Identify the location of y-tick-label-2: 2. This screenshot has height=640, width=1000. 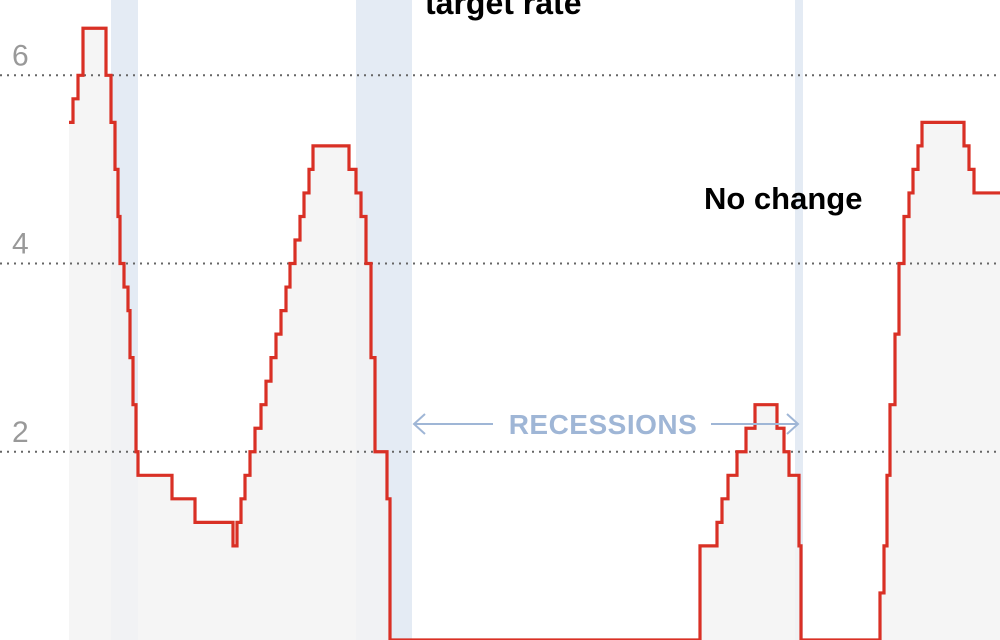
(20, 432).